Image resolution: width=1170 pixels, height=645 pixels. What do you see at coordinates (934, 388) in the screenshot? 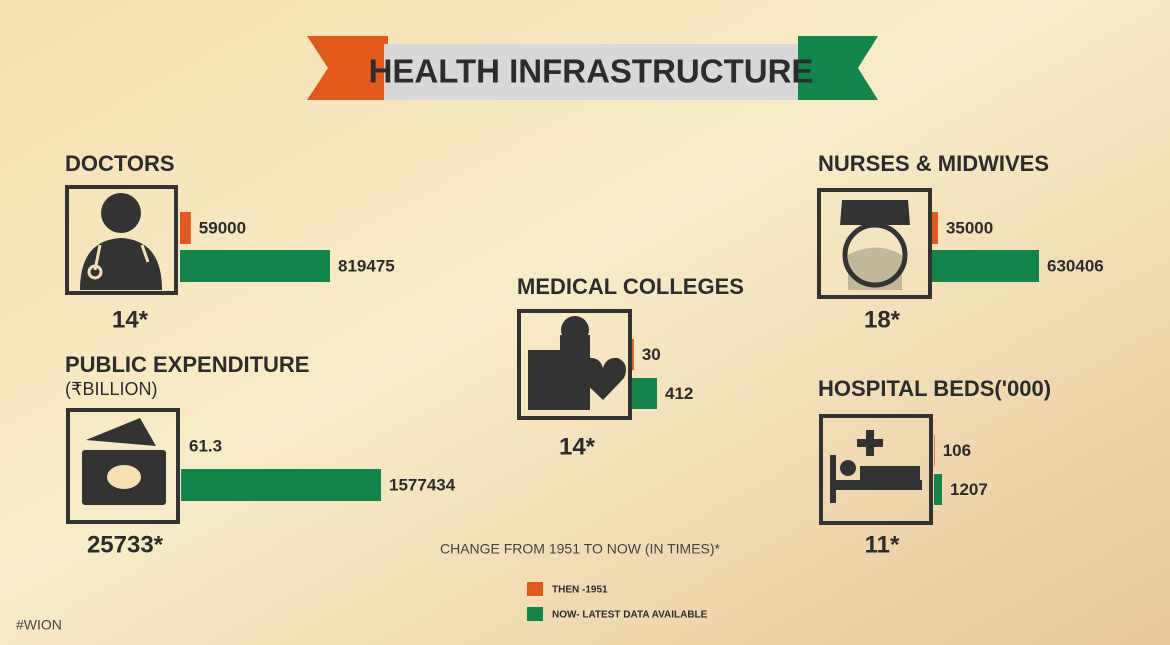
I see `panel-title: HOSPITAL BEDS('000)` at bounding box center [934, 388].